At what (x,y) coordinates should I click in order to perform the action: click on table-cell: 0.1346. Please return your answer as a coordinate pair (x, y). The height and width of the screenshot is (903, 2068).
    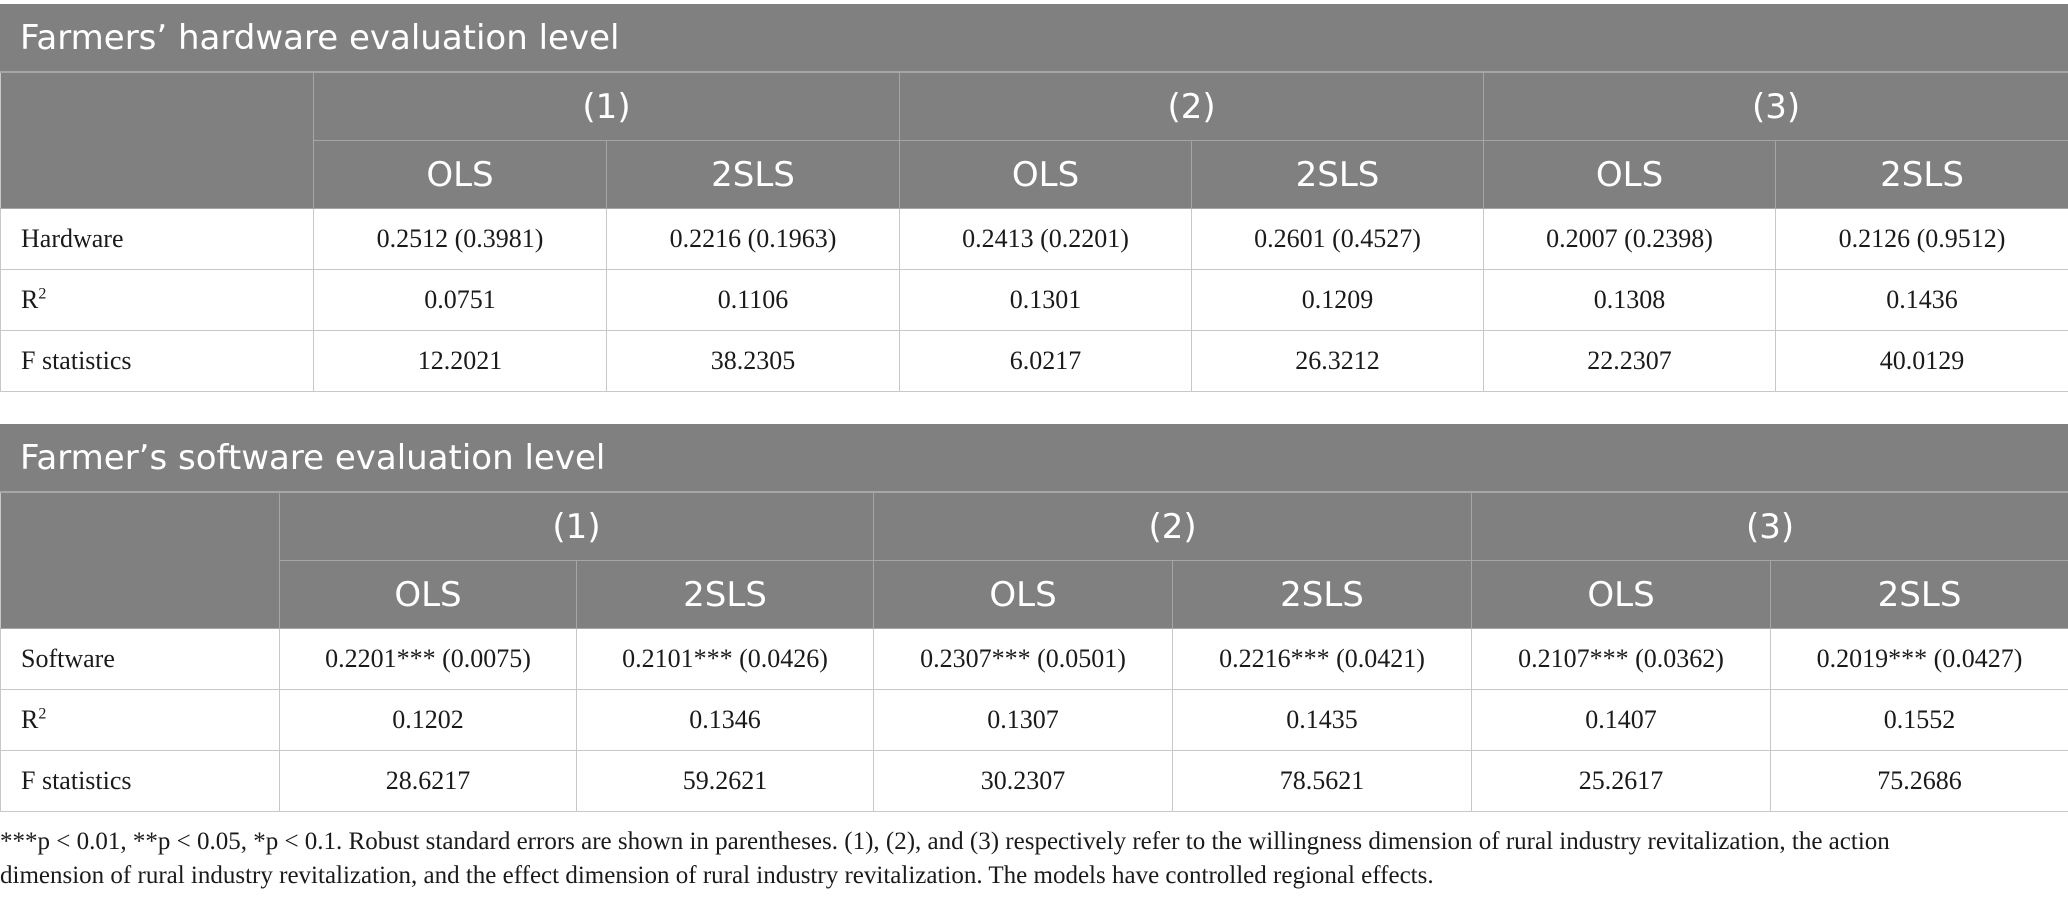
    Looking at the image, I should click on (725, 720).